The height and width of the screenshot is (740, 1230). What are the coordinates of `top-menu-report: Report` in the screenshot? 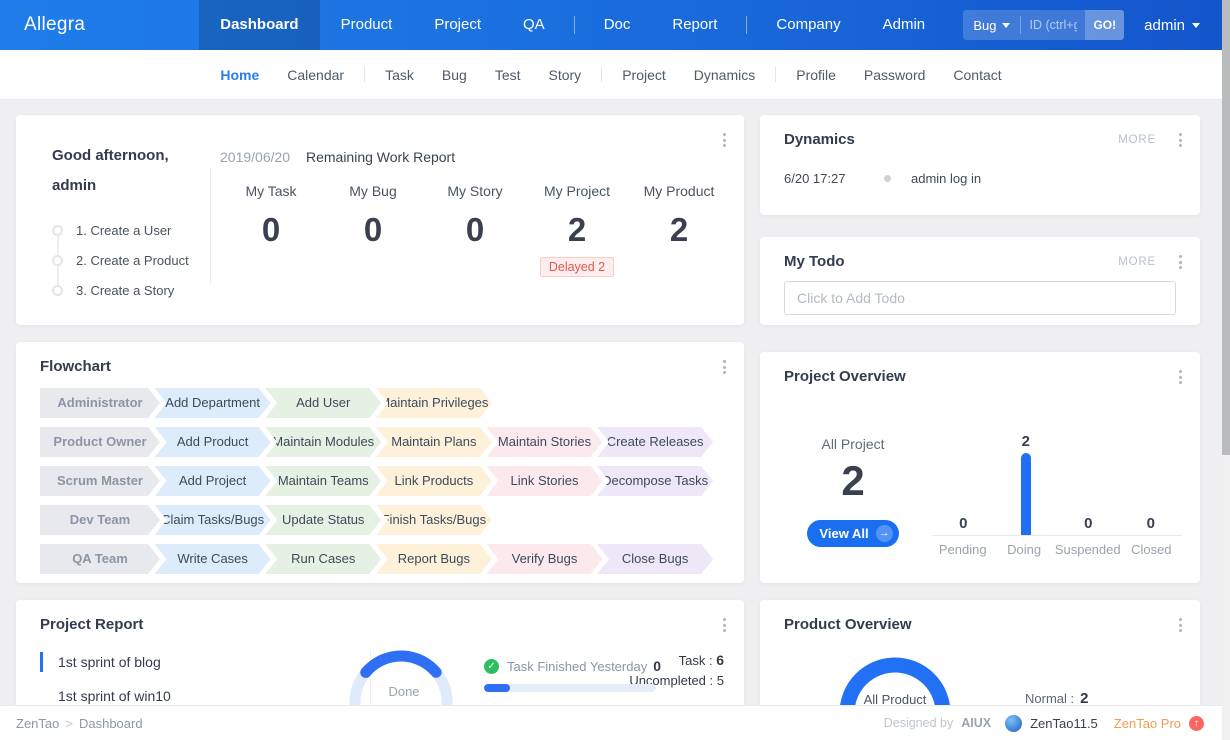 It's located at (695, 24).